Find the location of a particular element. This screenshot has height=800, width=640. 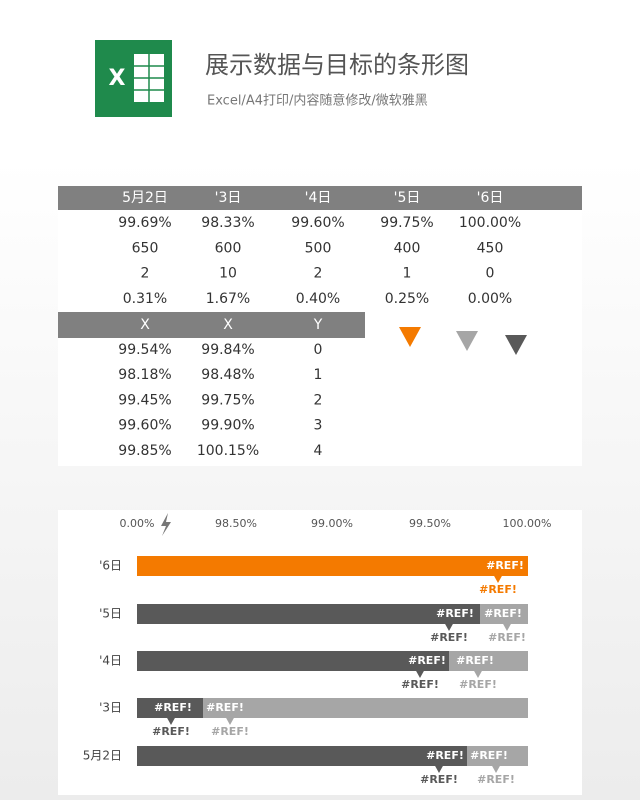

table2-cell: 99.45% is located at coordinates (144, 400).